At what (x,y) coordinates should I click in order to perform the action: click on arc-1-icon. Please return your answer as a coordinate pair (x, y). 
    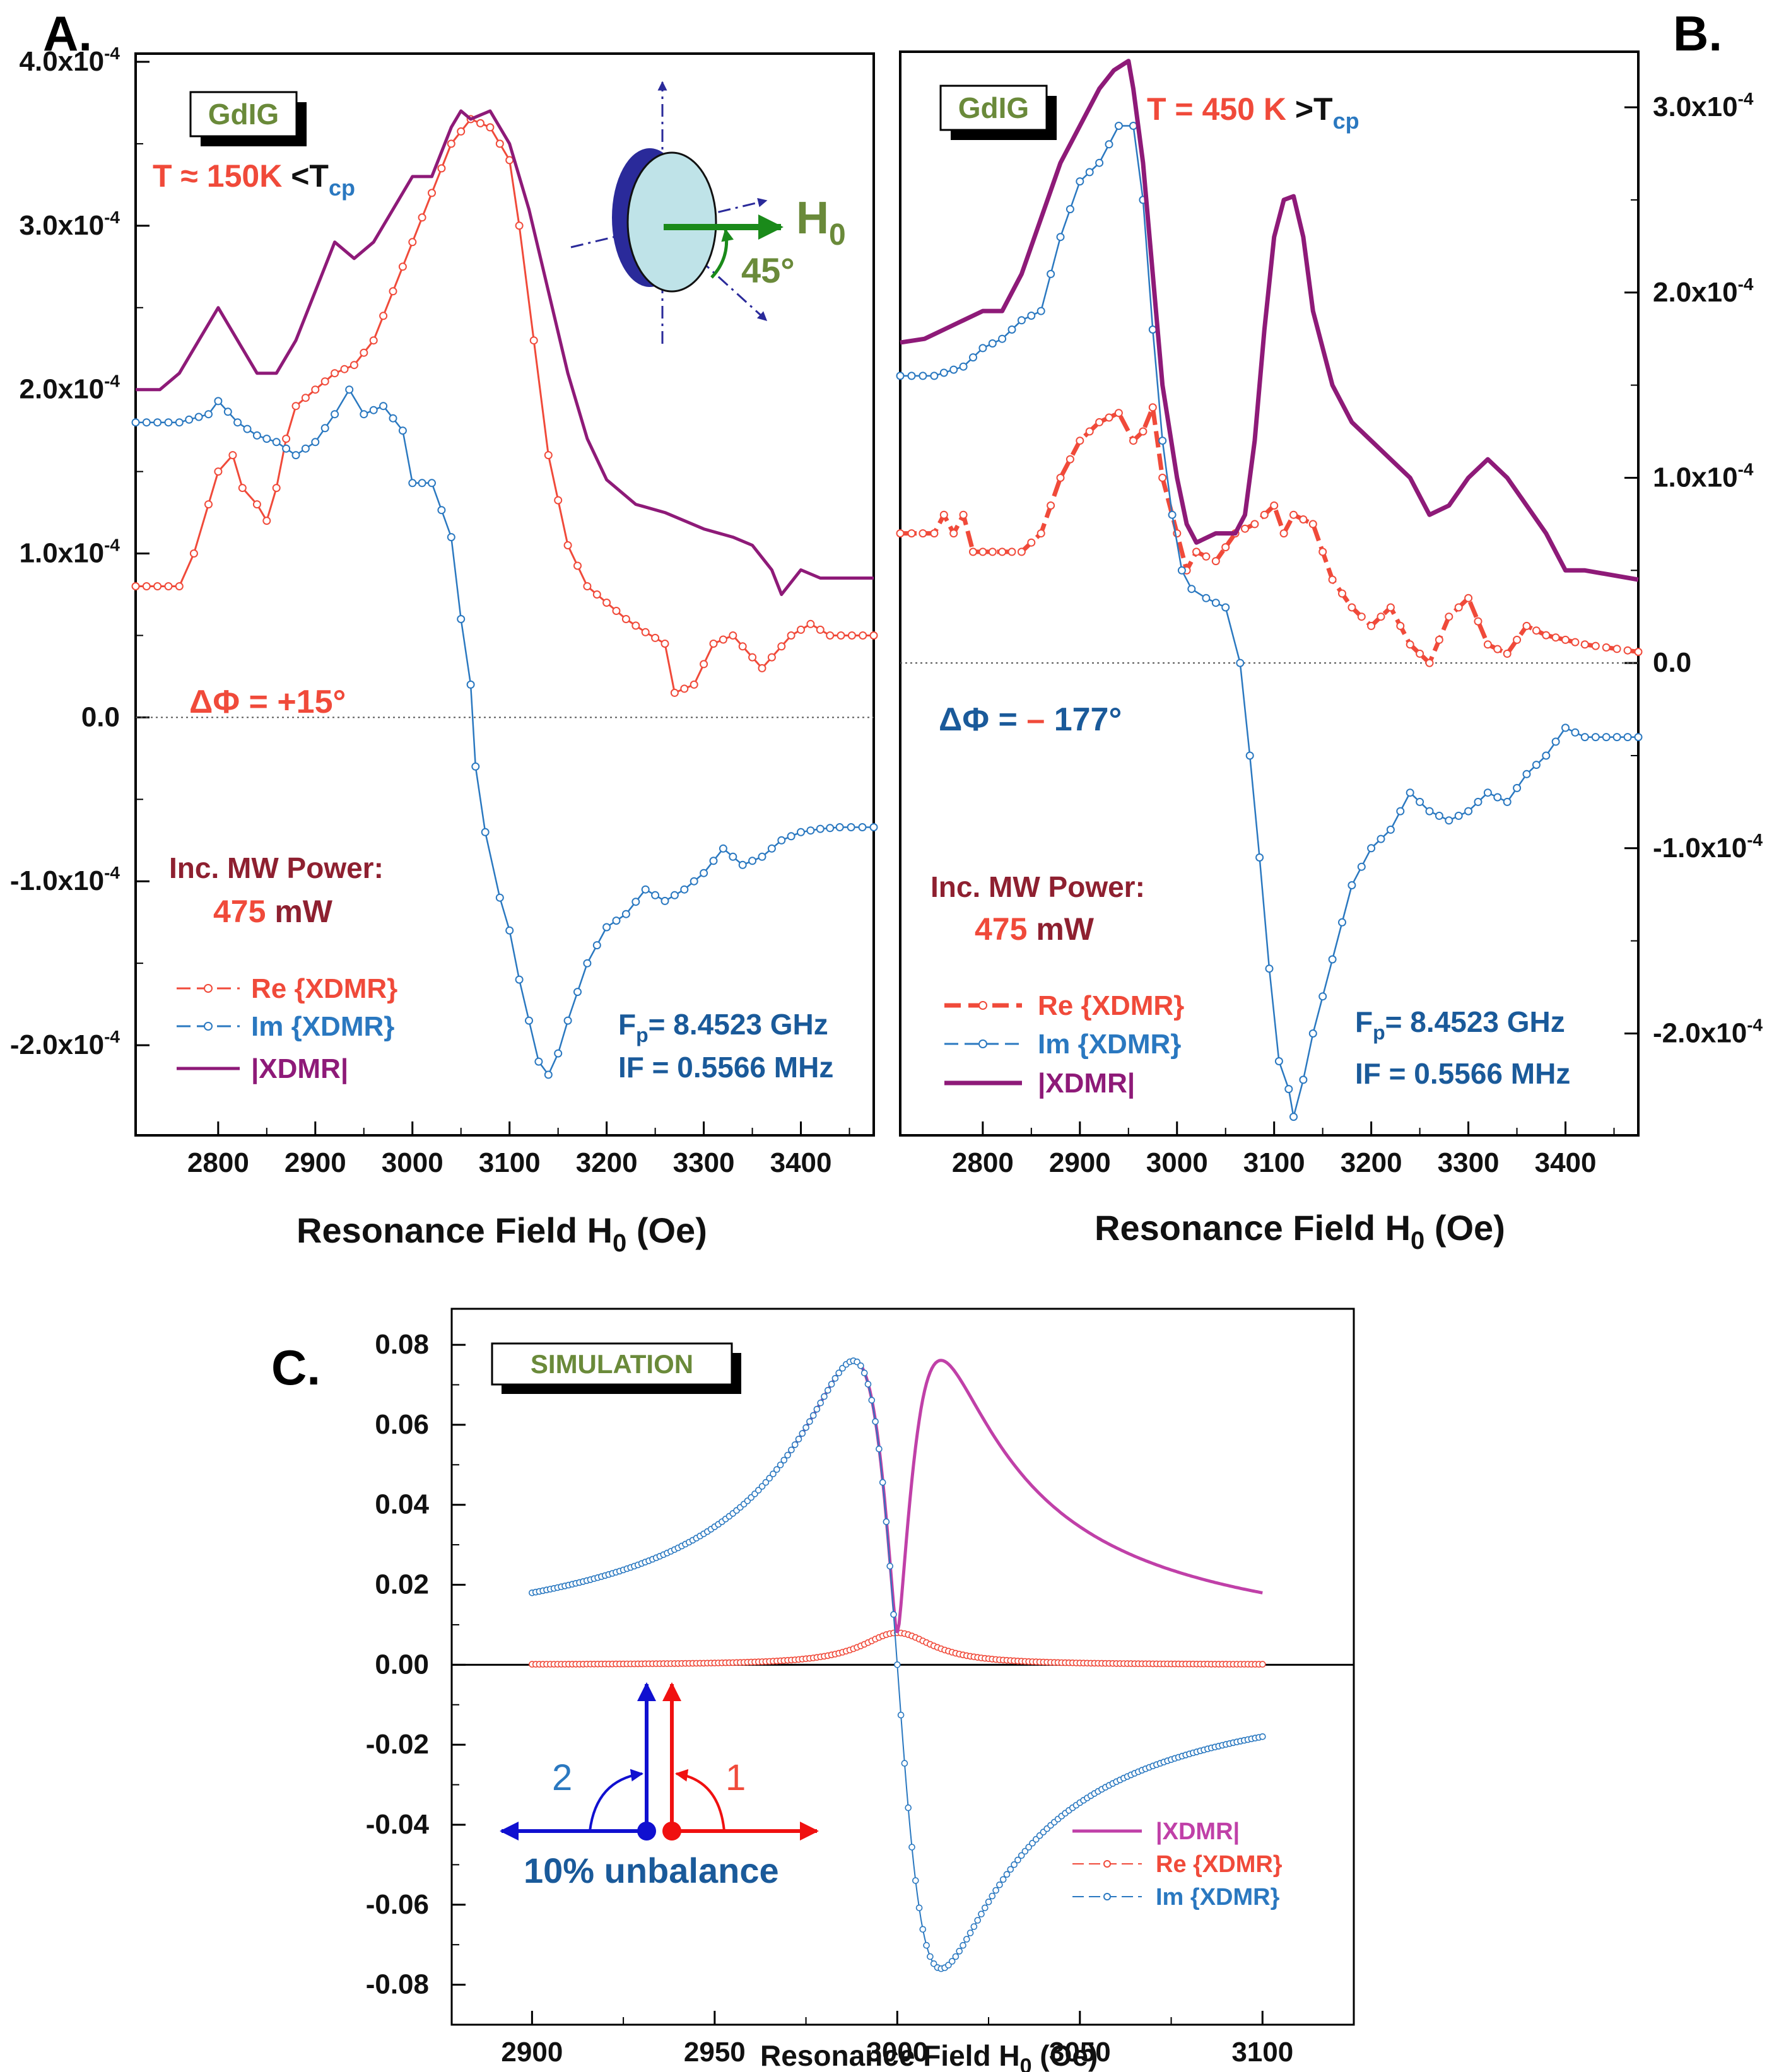
    Looking at the image, I should click on (700, 1800).